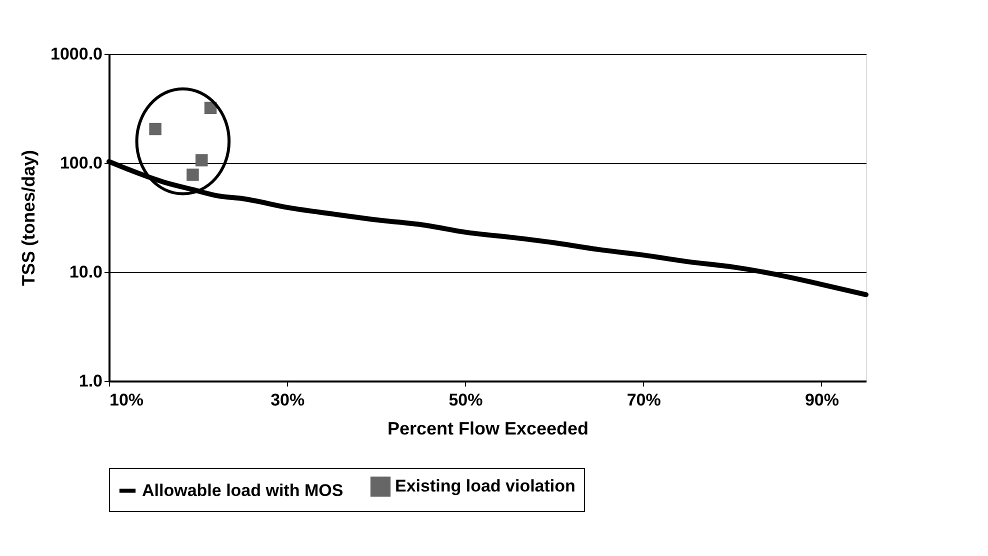 This screenshot has height=556, width=988. What do you see at coordinates (90, 381) in the screenshot?
I see `y-tick-label: 1.0` at bounding box center [90, 381].